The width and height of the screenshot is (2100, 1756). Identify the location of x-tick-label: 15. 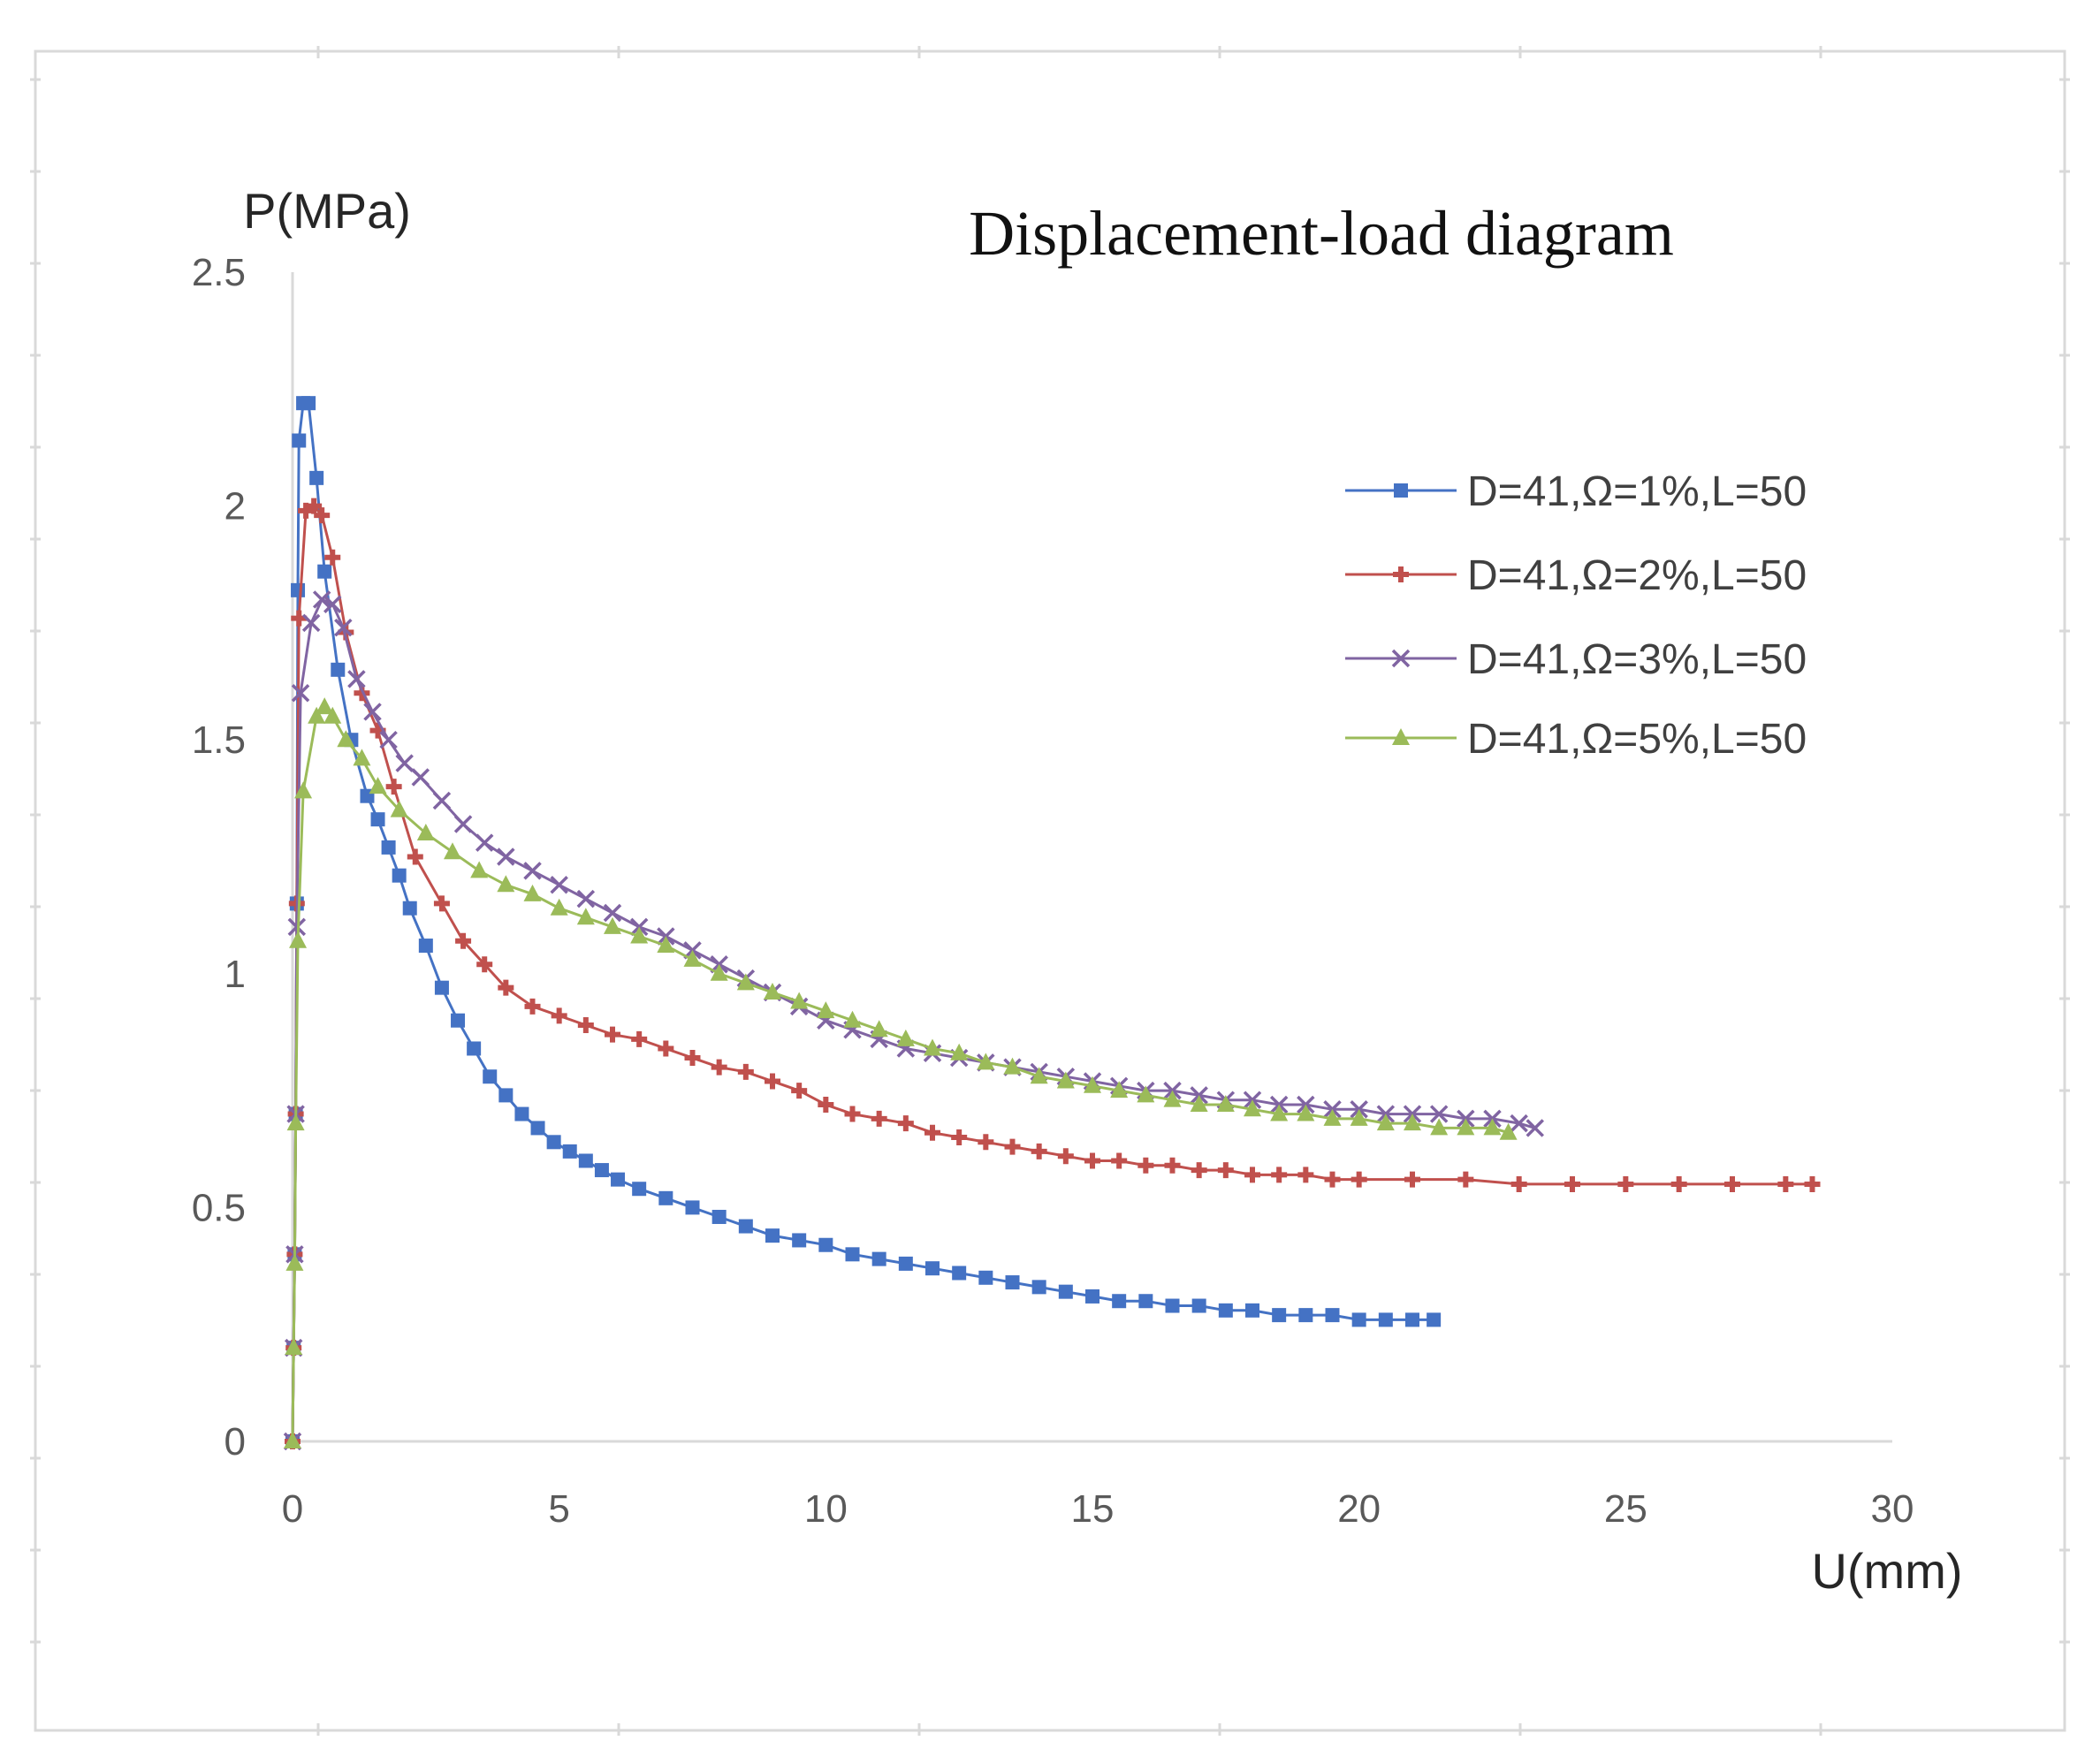
(1093, 1509).